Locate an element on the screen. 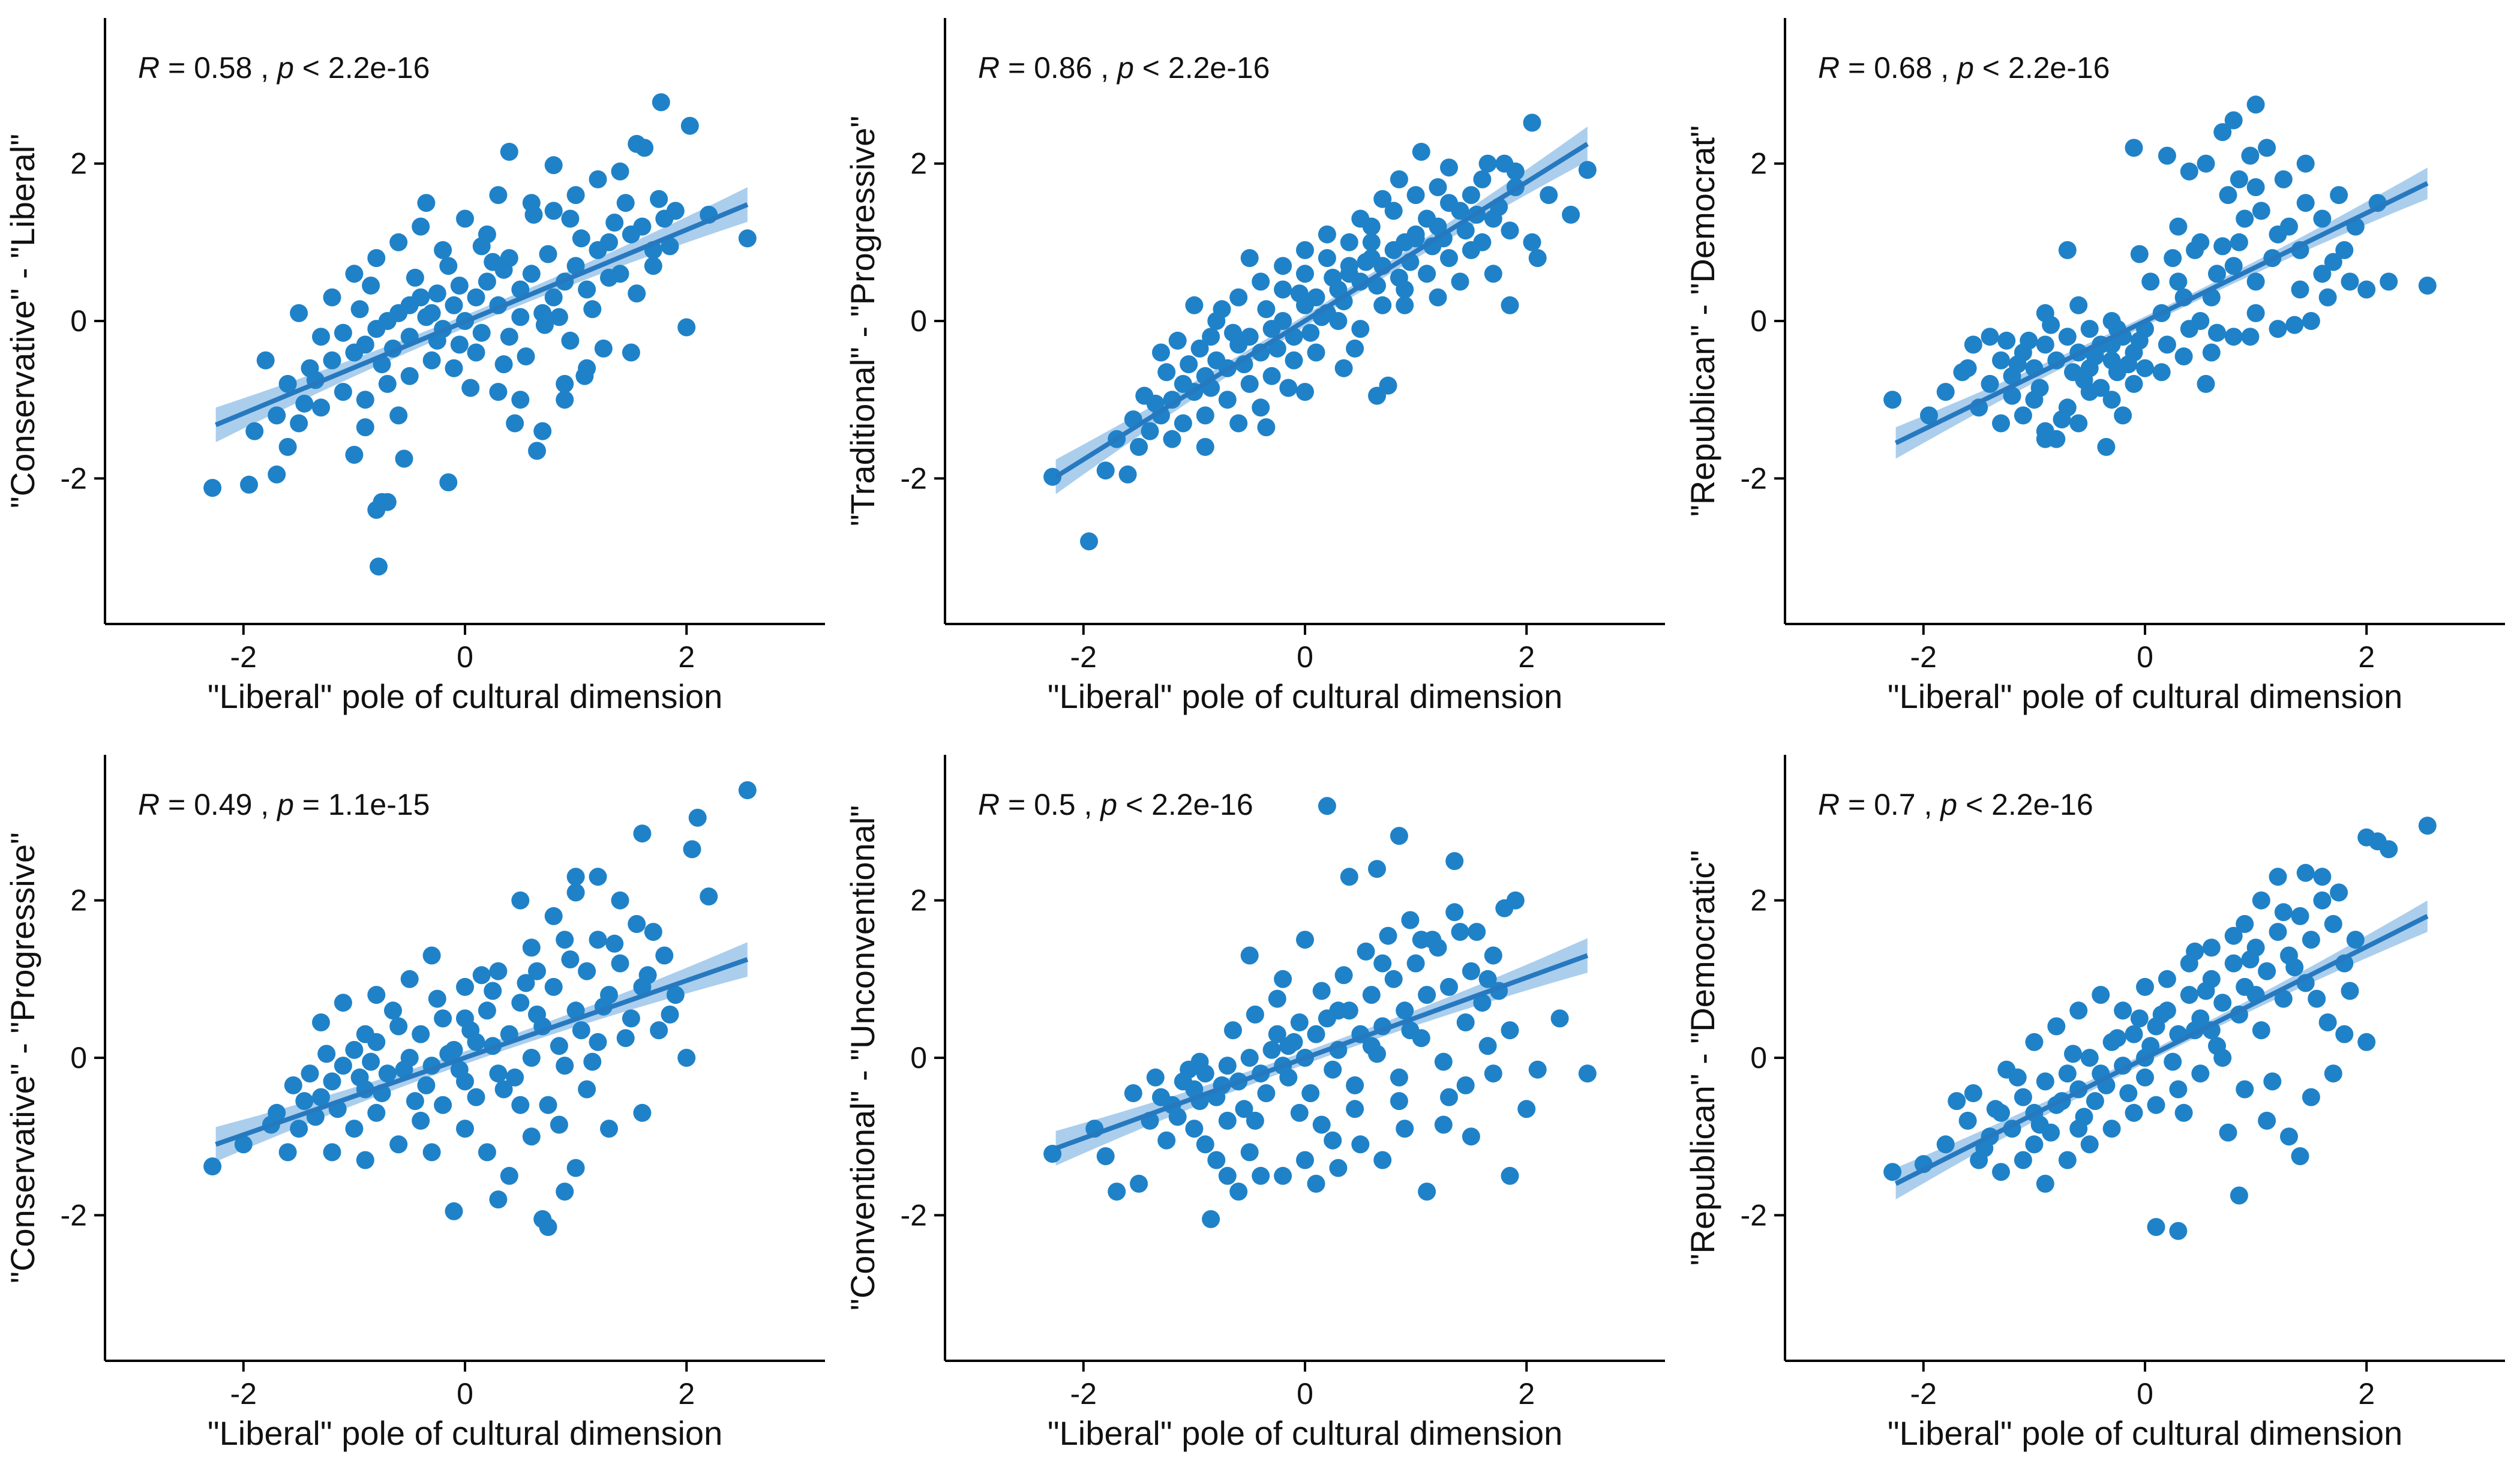 The image size is (2520, 1473). y-tick-label: 2 is located at coordinates (1758, 901).